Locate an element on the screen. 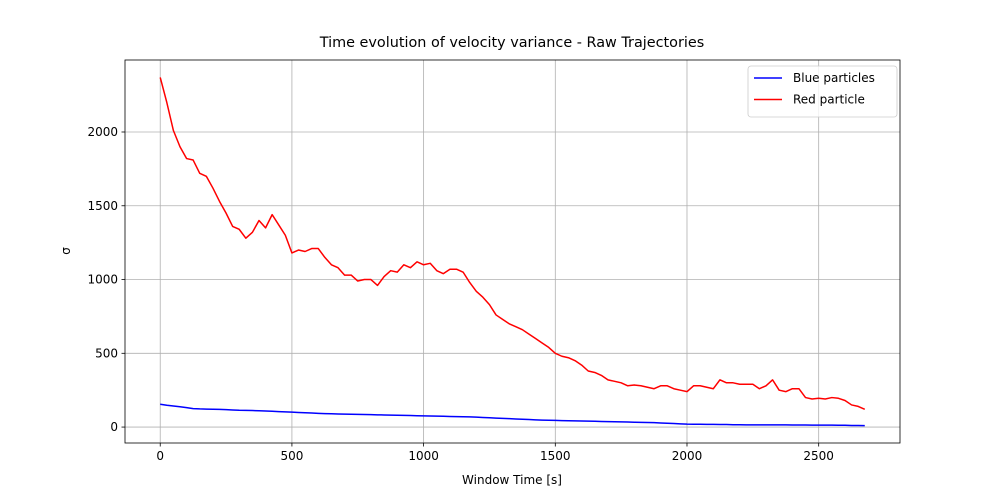 This screenshot has width=1000, height=500. x-tick-label: 2000 is located at coordinates (687, 456).